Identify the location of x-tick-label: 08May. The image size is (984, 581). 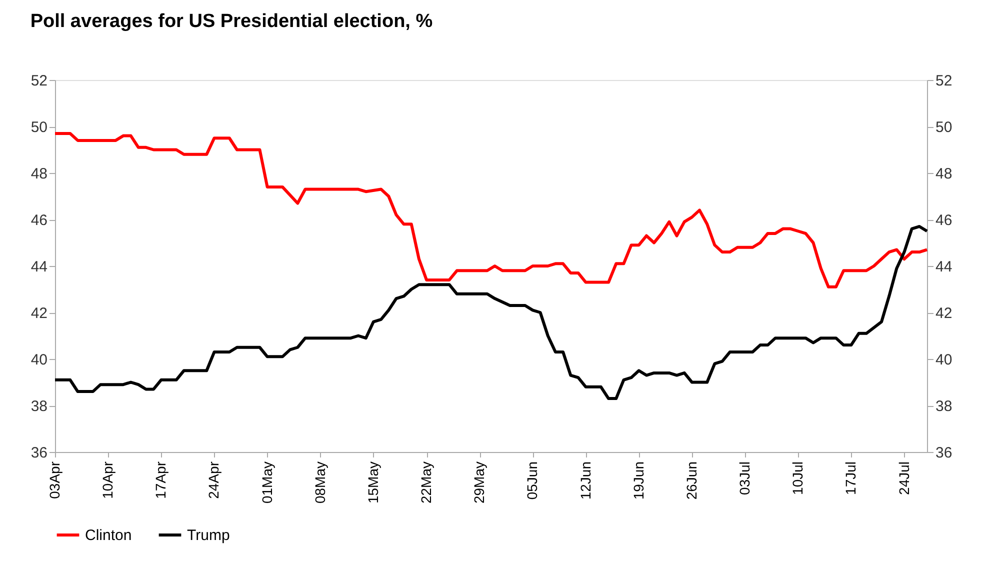
(320, 483).